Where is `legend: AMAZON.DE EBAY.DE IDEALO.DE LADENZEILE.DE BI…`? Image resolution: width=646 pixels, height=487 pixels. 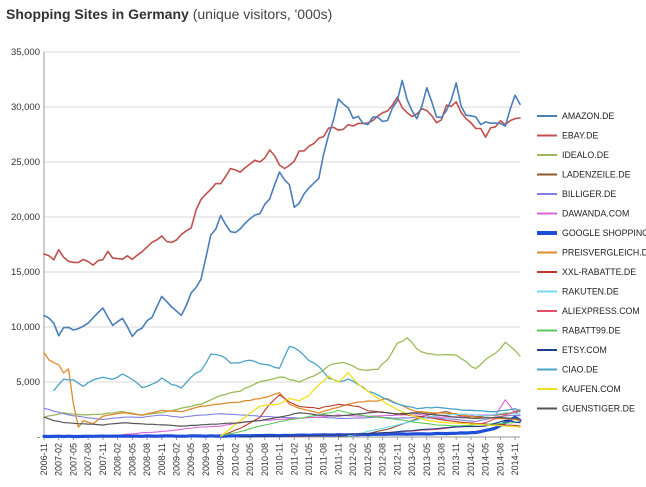 legend: AMAZON.DE EBAY.DE IDEALO.DE LADENZEILE.DE BI… is located at coordinates (591, 262).